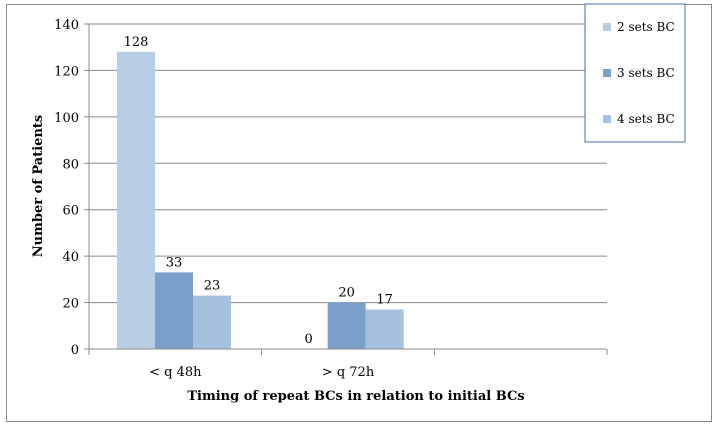 The width and height of the screenshot is (720, 428). I want to click on data-label: 33, so click(174, 262).